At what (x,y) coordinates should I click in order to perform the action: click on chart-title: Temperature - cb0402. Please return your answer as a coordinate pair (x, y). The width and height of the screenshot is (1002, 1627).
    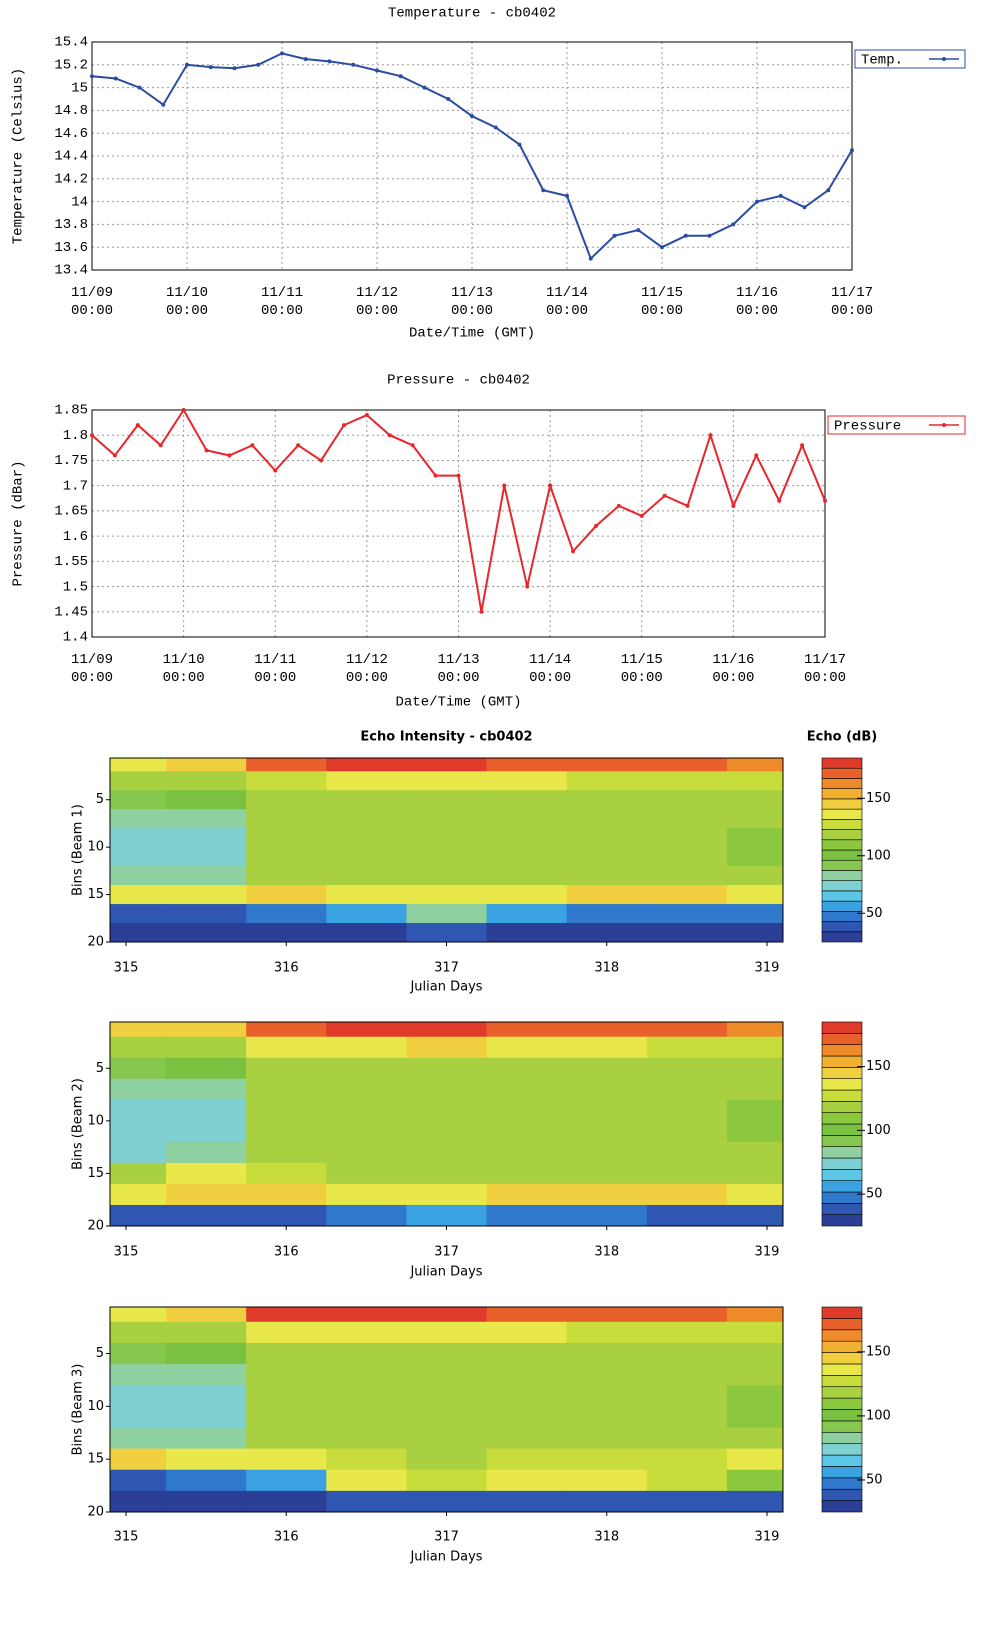
    Looking at the image, I should click on (472, 14).